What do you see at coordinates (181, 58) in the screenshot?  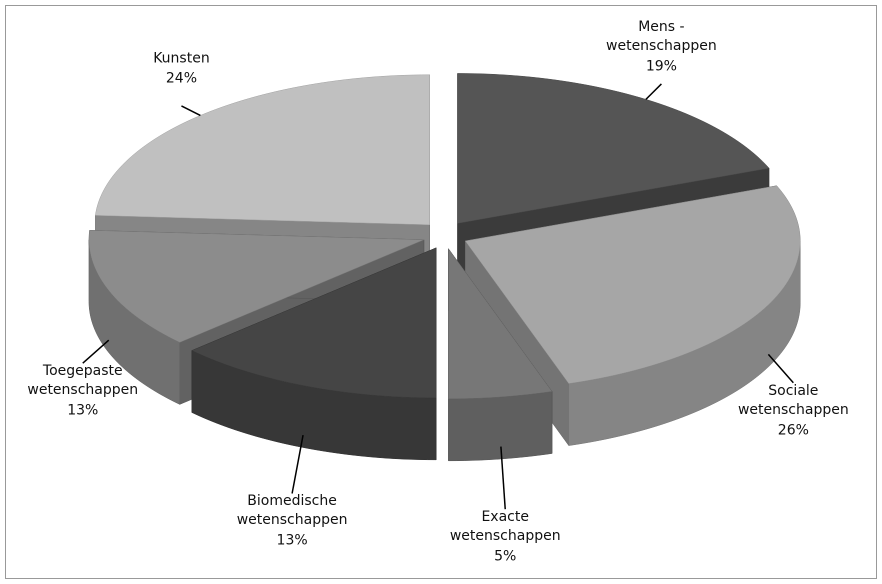 I see `slice-label: Kunsten` at bounding box center [181, 58].